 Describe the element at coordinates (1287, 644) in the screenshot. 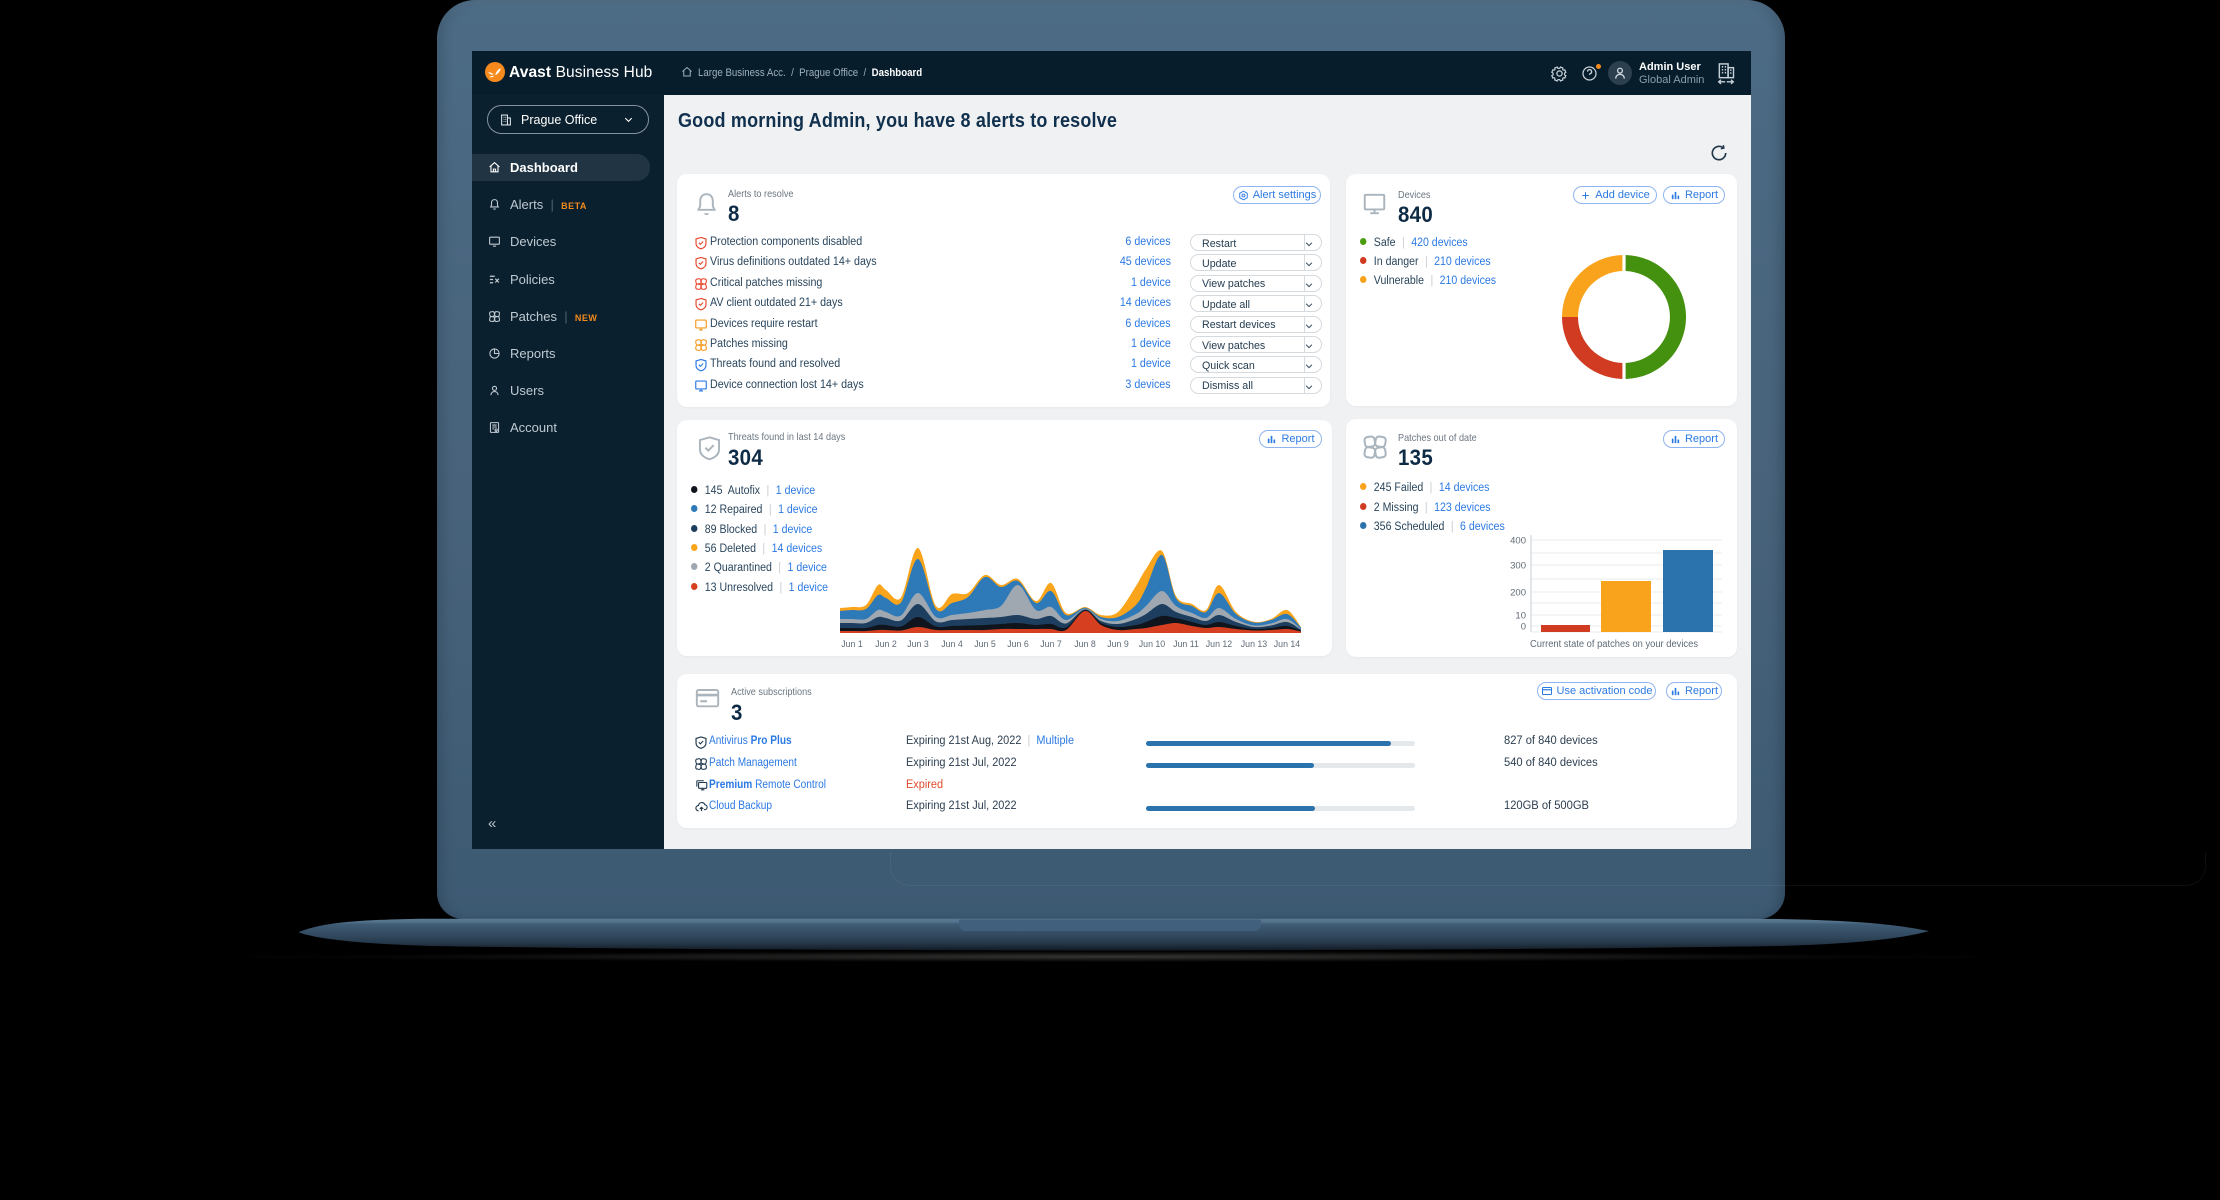

I see `svg-text: Jun 14` at that location.